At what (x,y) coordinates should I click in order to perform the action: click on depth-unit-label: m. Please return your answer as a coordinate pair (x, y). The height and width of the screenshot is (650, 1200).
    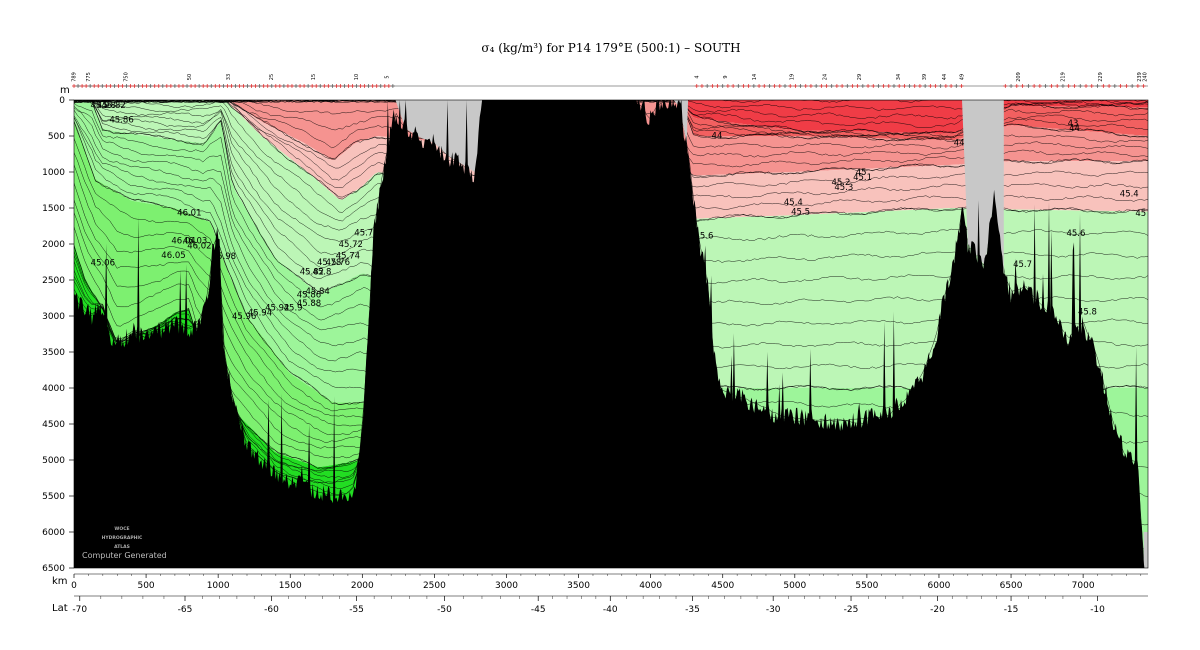
    Looking at the image, I should click on (65, 90).